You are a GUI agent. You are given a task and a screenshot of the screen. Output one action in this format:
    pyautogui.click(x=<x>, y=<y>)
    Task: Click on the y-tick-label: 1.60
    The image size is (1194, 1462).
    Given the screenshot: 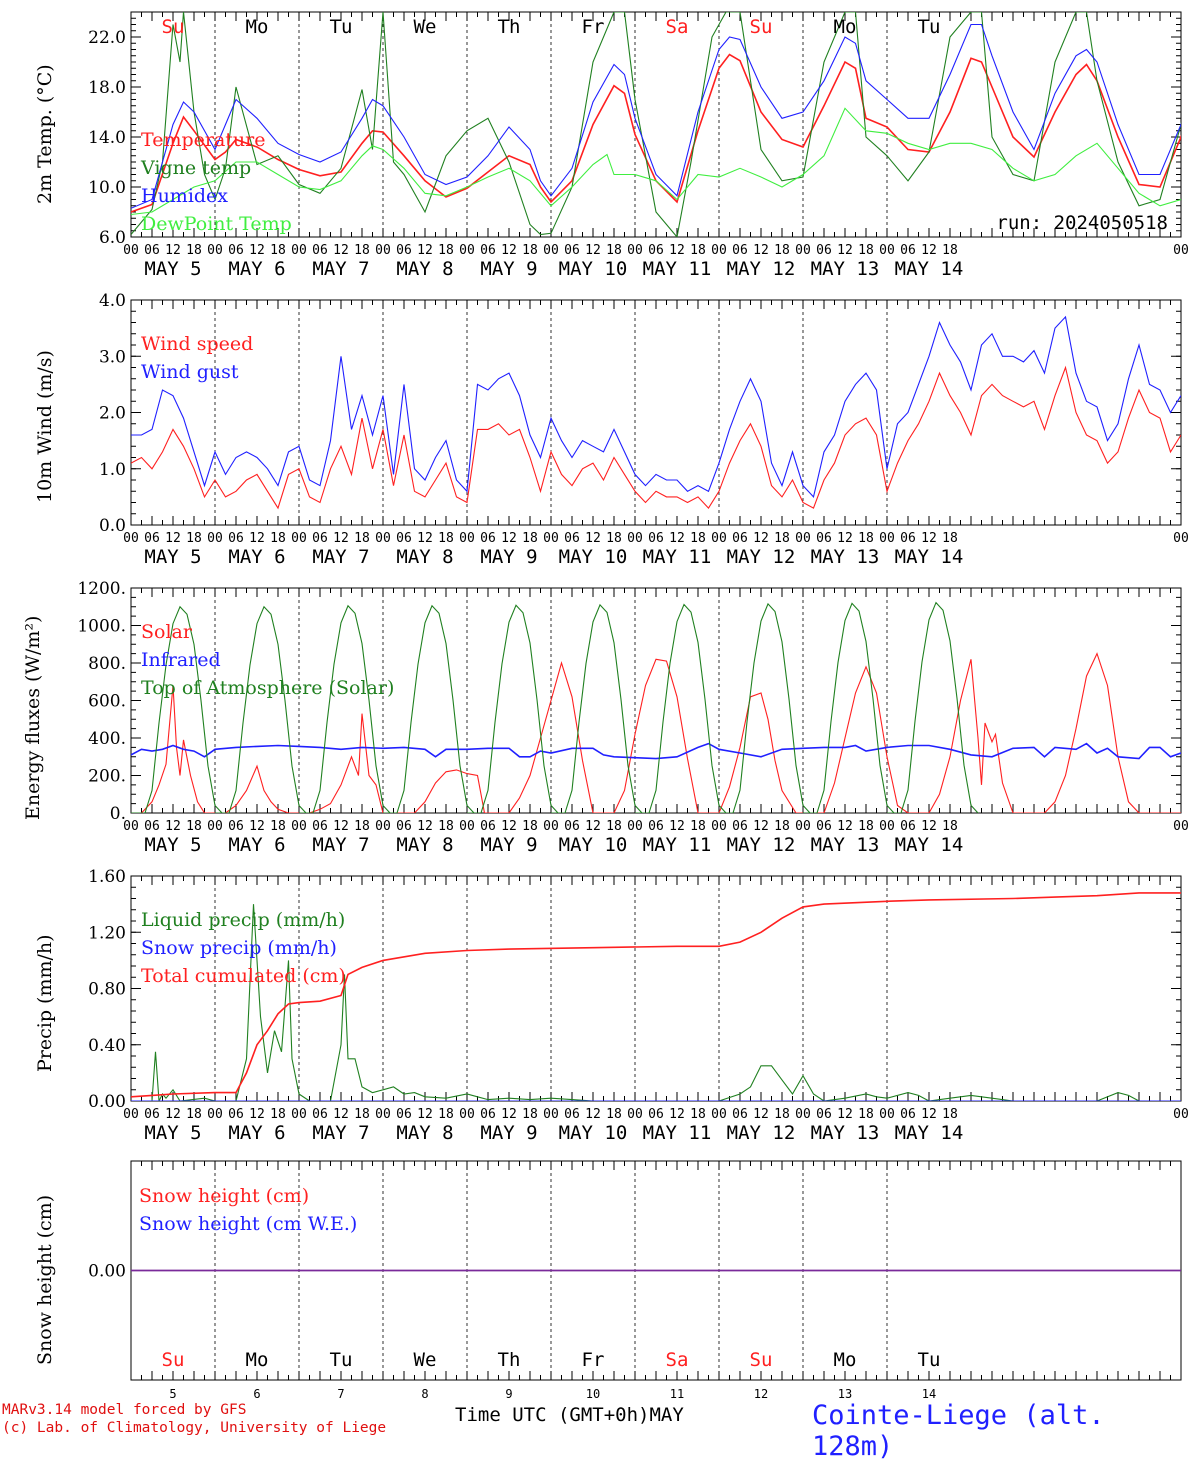 What is the action you would take?
    pyautogui.click(x=107, y=877)
    